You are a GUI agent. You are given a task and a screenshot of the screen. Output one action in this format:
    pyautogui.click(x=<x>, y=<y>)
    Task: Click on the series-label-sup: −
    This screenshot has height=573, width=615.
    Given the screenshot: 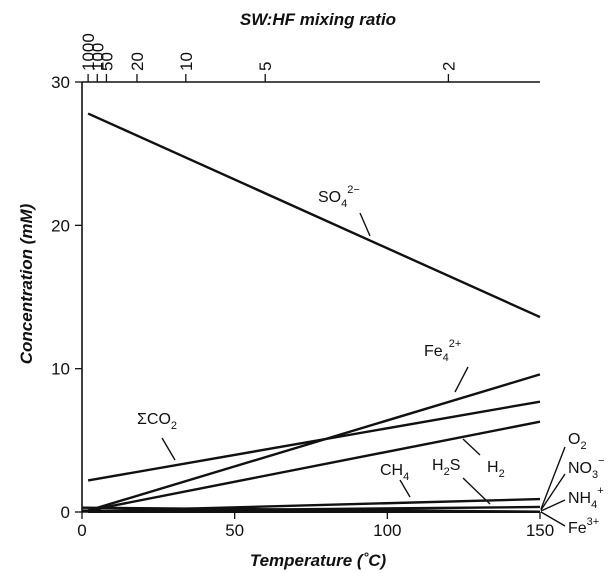 What is the action you would take?
    pyautogui.click(x=601, y=461)
    